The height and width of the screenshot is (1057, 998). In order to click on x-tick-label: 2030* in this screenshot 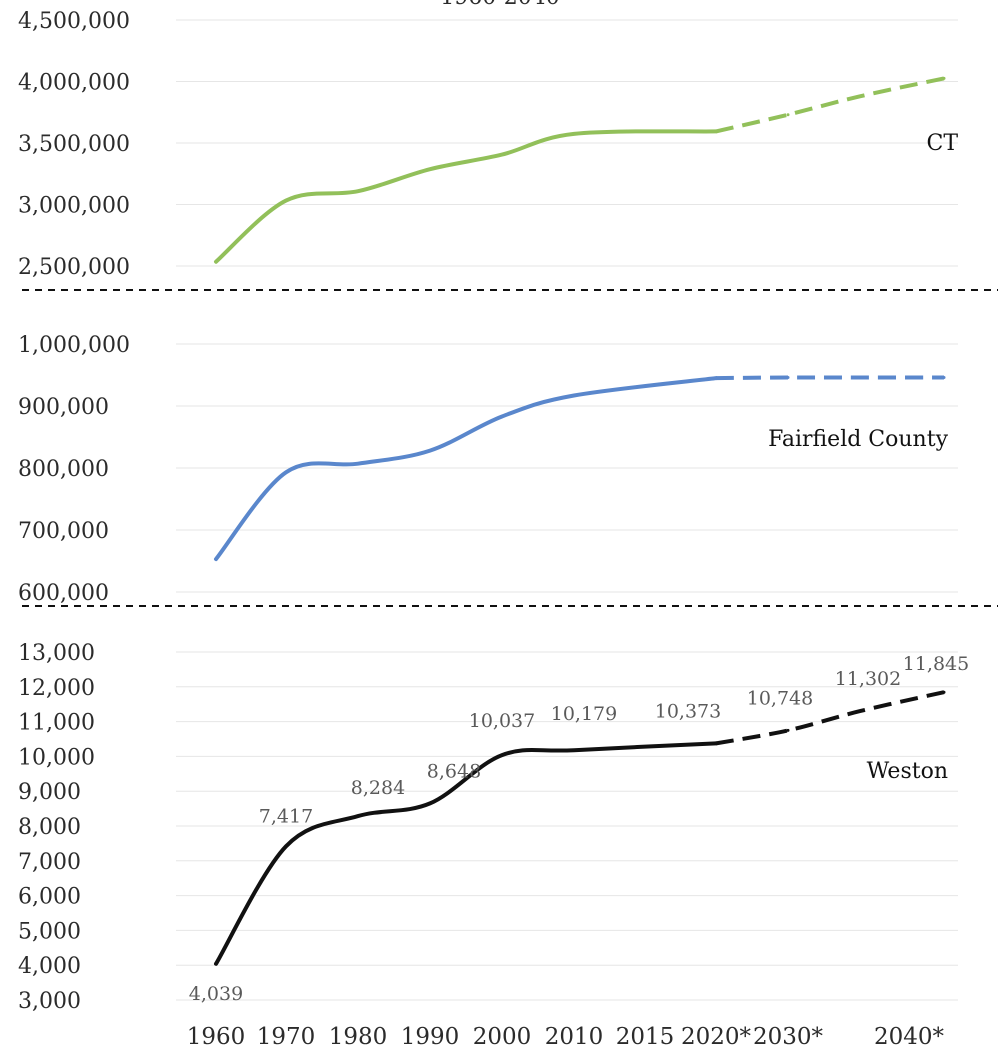, I will do `click(788, 1037)`.